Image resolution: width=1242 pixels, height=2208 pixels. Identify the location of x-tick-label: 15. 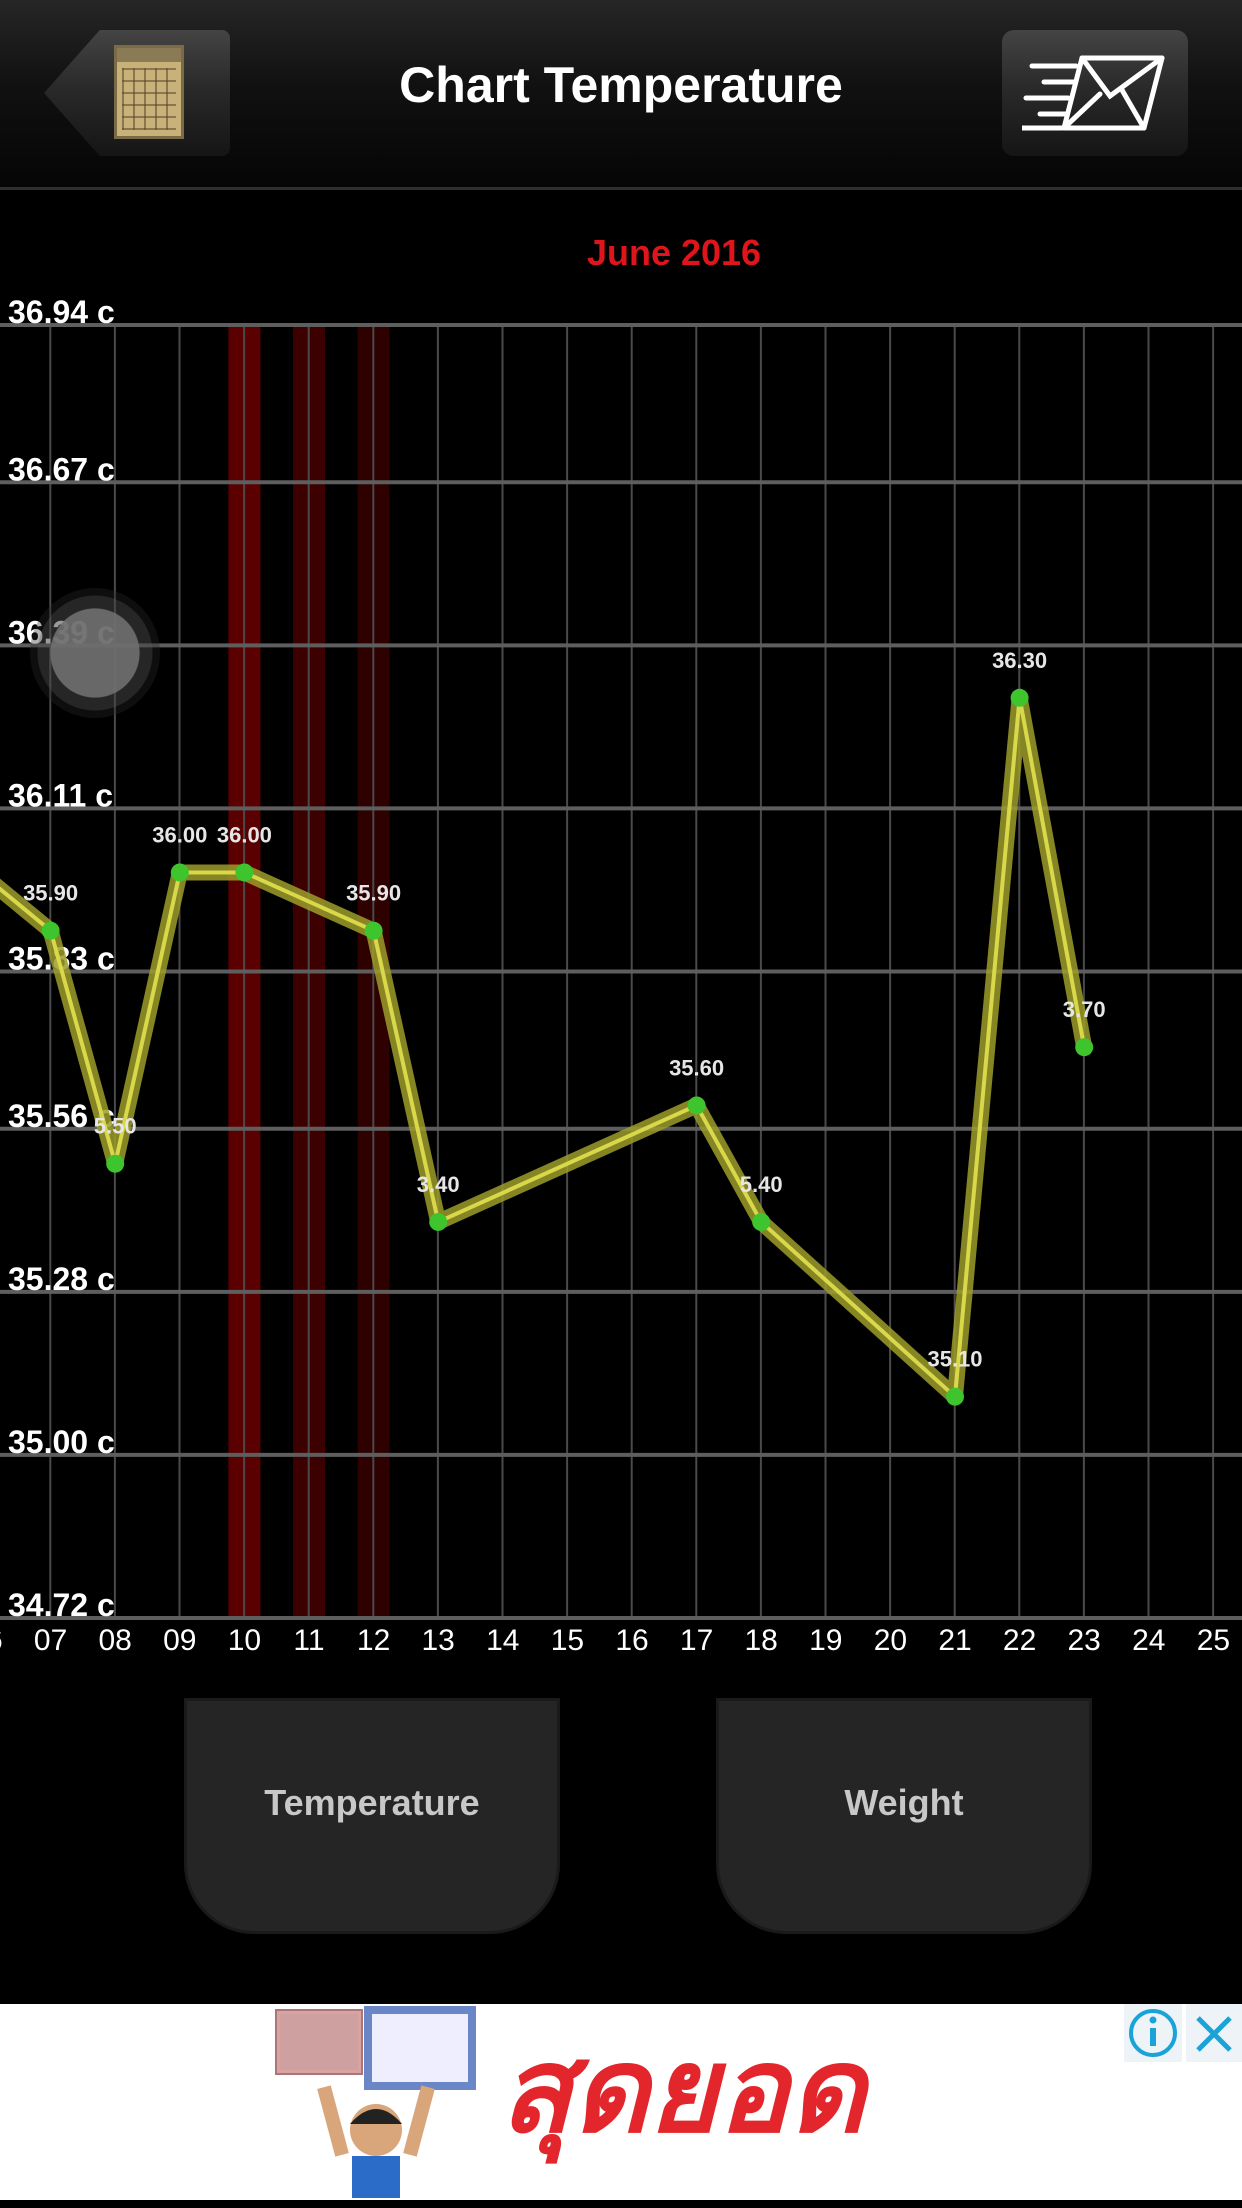
(567, 1640).